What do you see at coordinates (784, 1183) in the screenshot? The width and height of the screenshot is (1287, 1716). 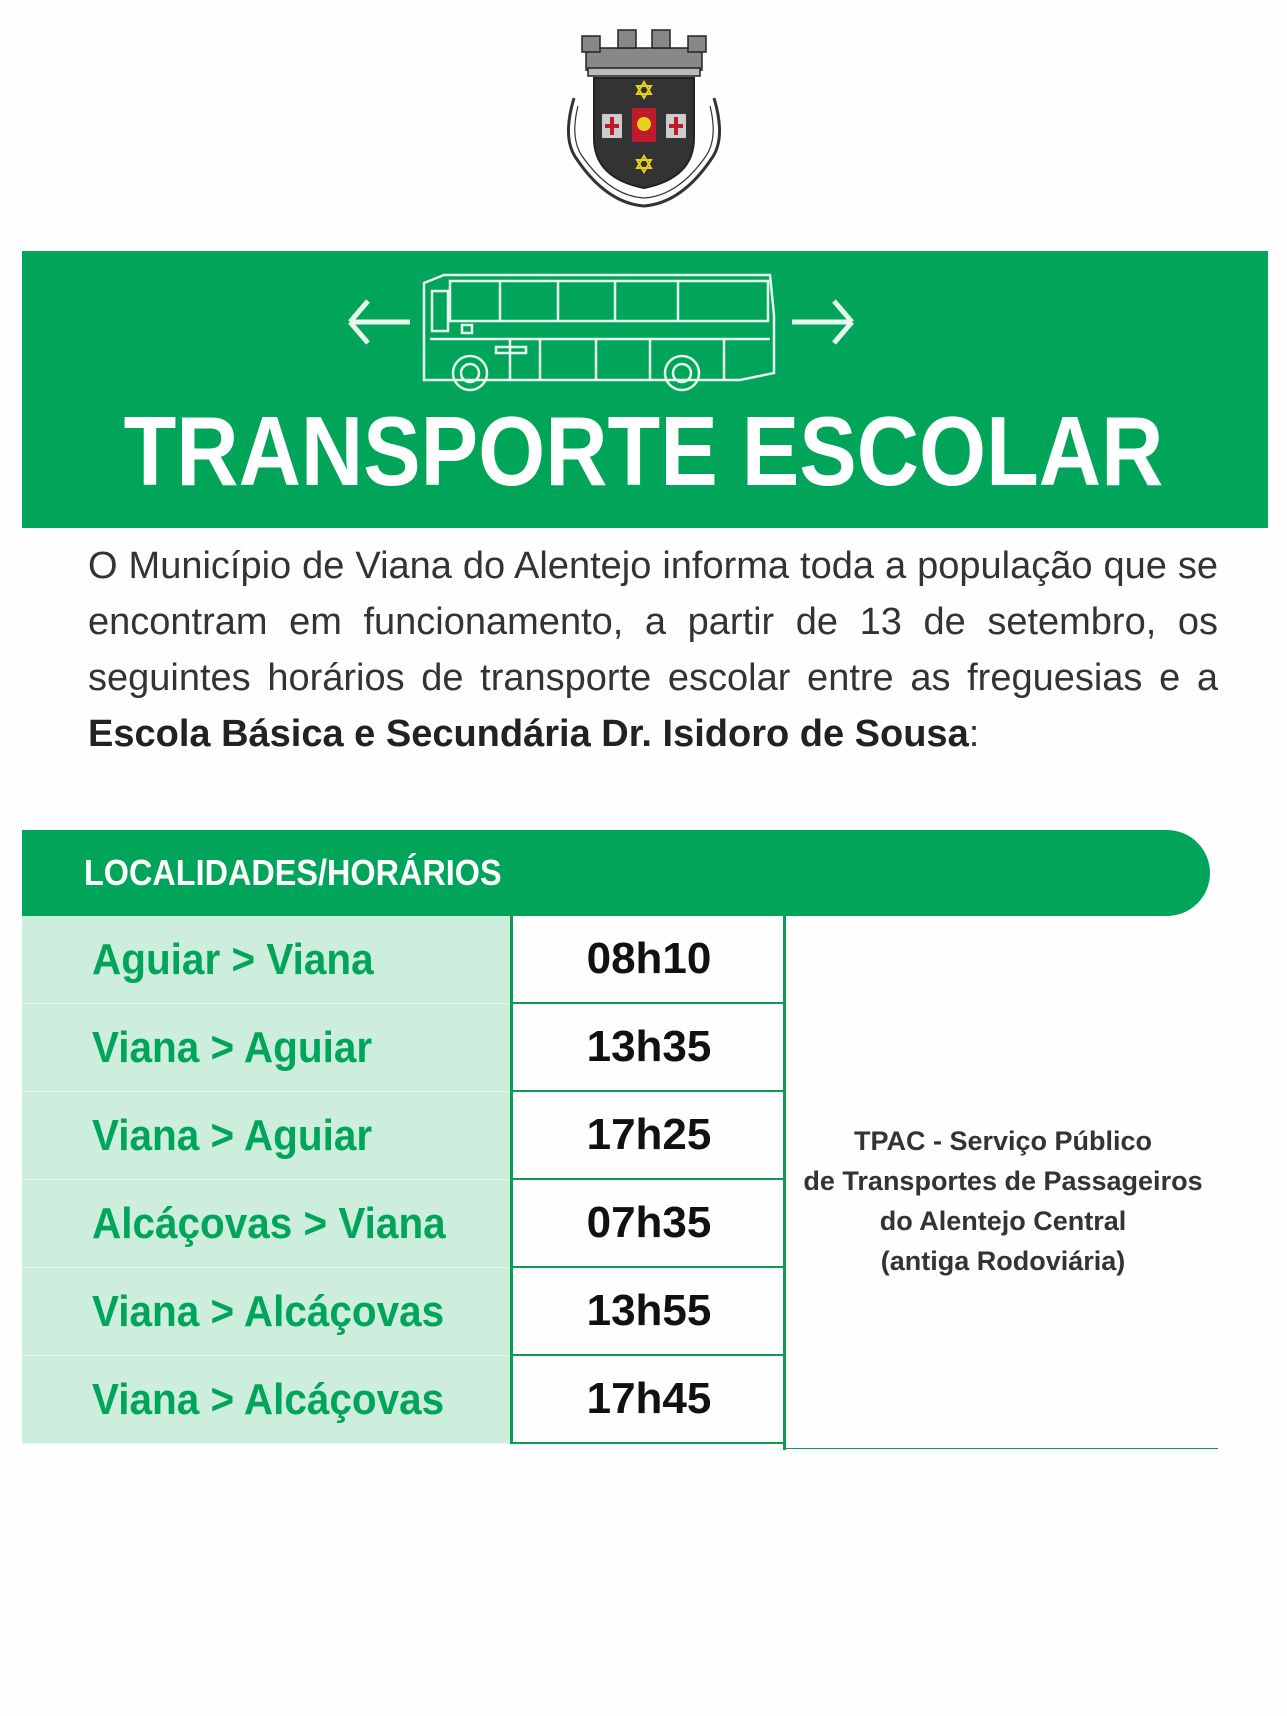 I see `column-divider` at bounding box center [784, 1183].